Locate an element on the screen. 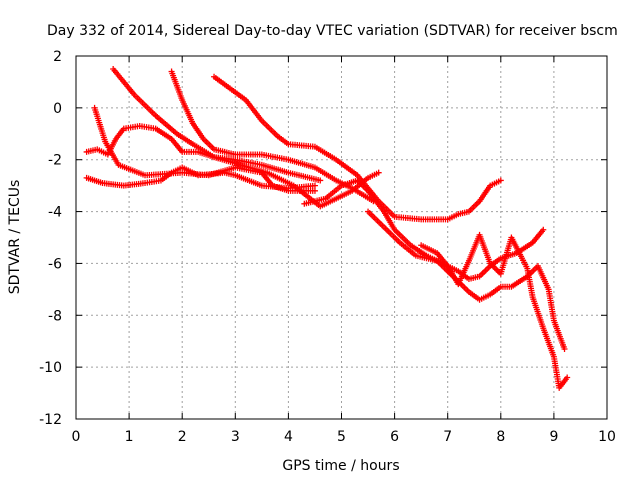 Image resolution: width=640 pixels, height=480 pixels. x-tick-label: 0 is located at coordinates (76, 437).